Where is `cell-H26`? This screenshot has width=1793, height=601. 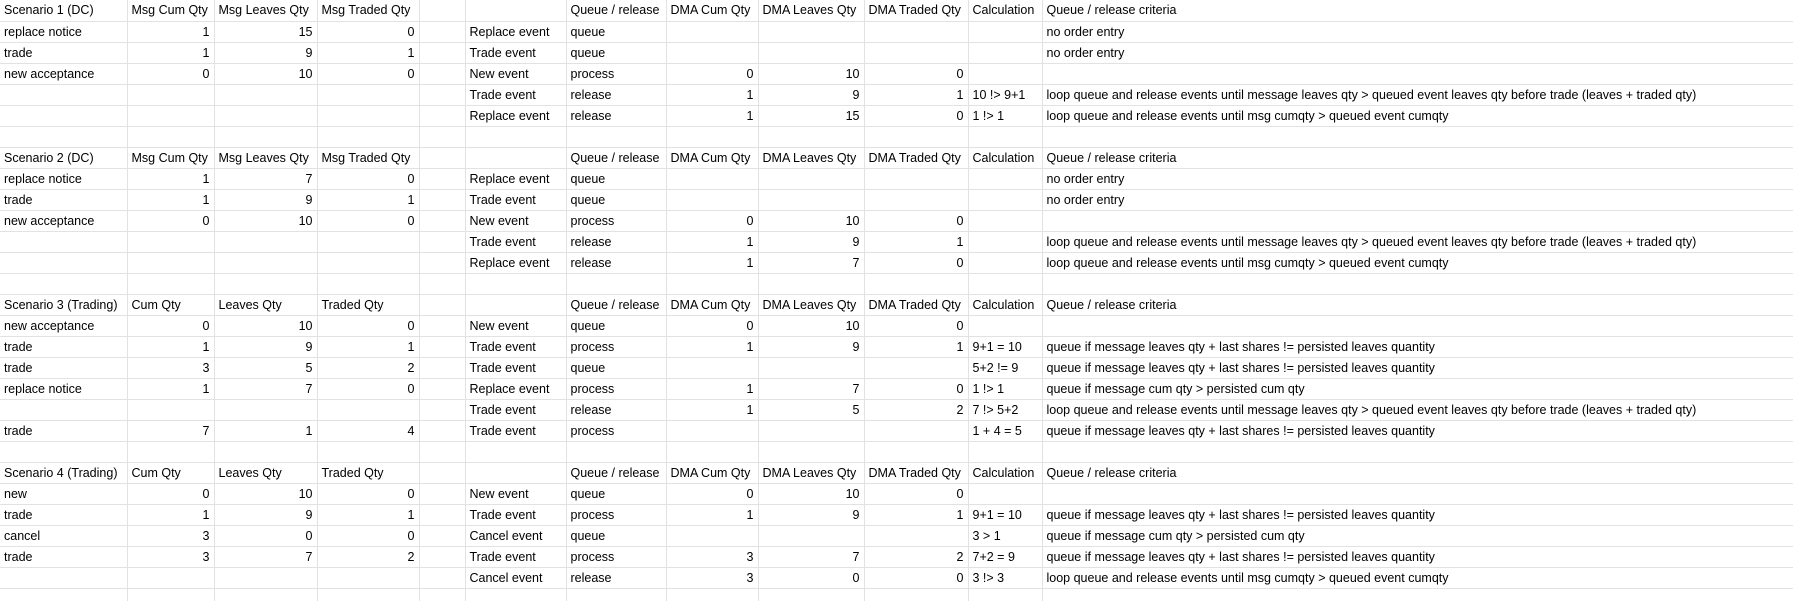 cell-H26 is located at coordinates (712, 536).